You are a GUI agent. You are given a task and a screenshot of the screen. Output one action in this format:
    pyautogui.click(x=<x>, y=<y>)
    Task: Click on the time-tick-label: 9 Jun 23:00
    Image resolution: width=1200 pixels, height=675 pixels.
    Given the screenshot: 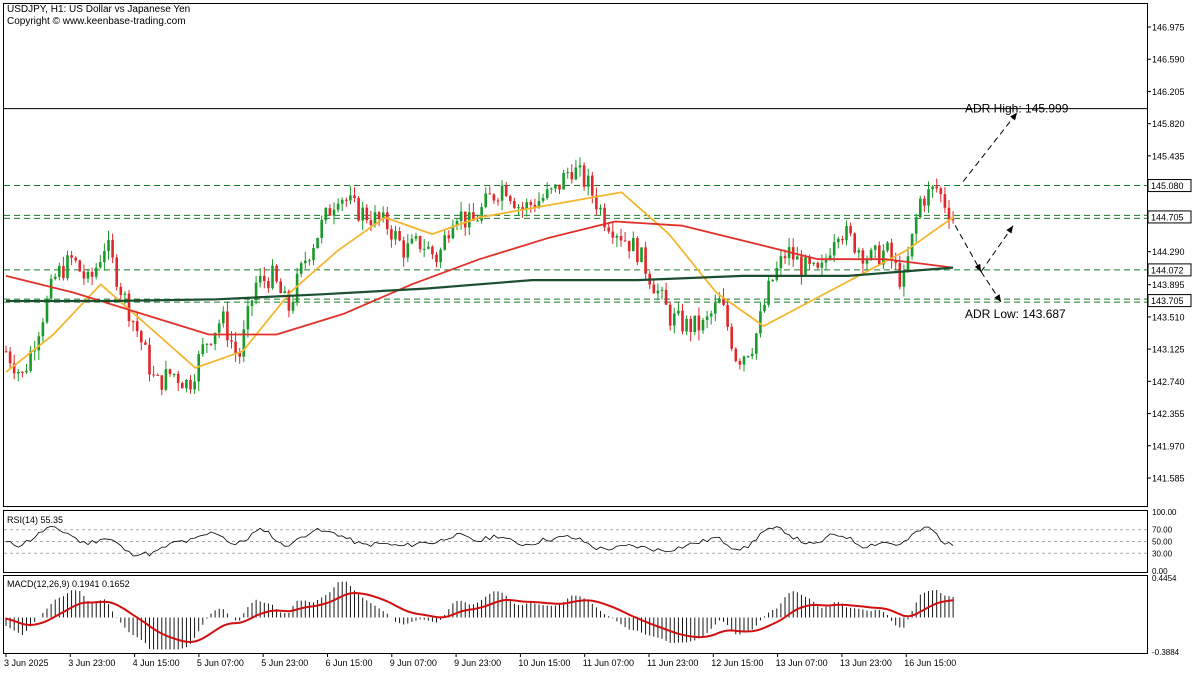 What is the action you would take?
    pyautogui.click(x=477, y=663)
    